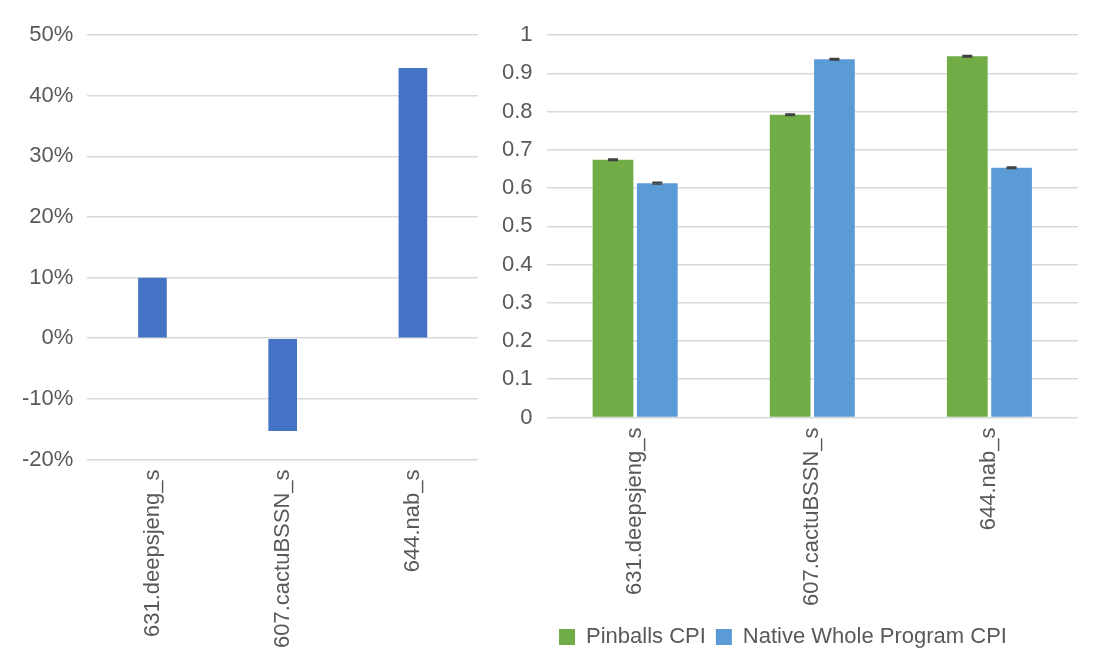  I want to click on y-tick-label: 0, so click(526, 416).